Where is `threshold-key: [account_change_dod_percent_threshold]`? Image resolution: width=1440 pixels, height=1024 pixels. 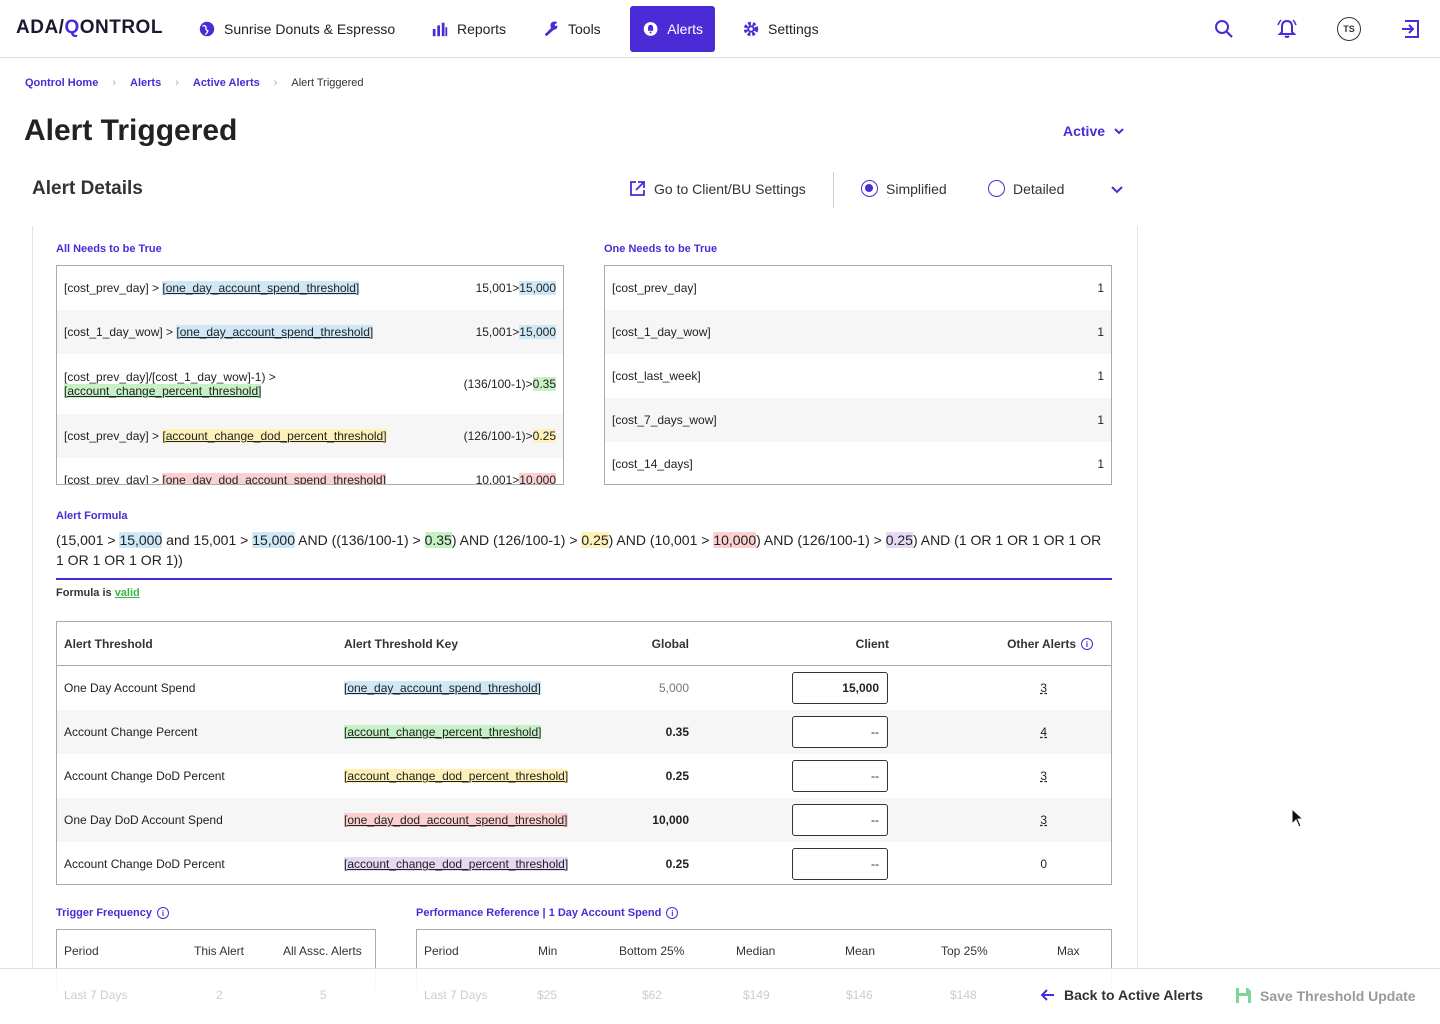
threshold-key: [account_change_dod_percent_threshold] is located at coordinates (274, 436).